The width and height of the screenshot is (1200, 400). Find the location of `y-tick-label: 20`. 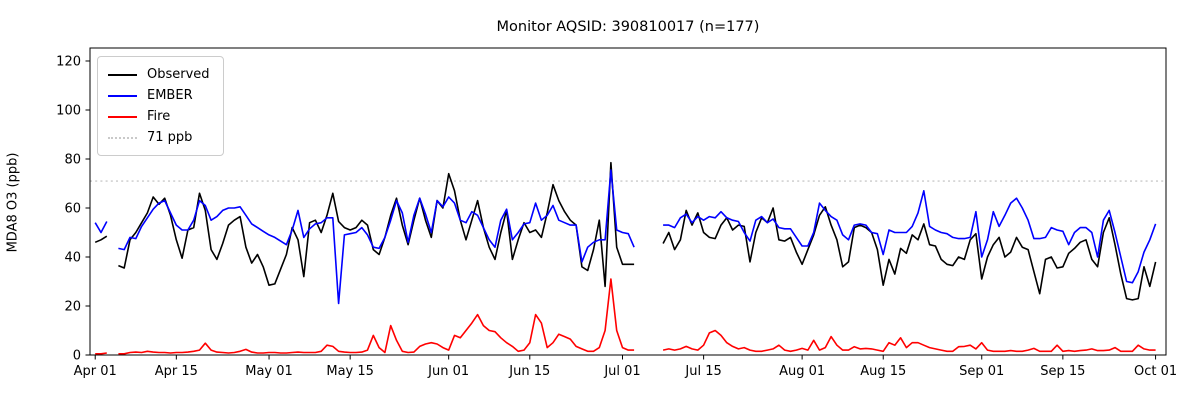

y-tick-label: 20 is located at coordinates (72, 306).